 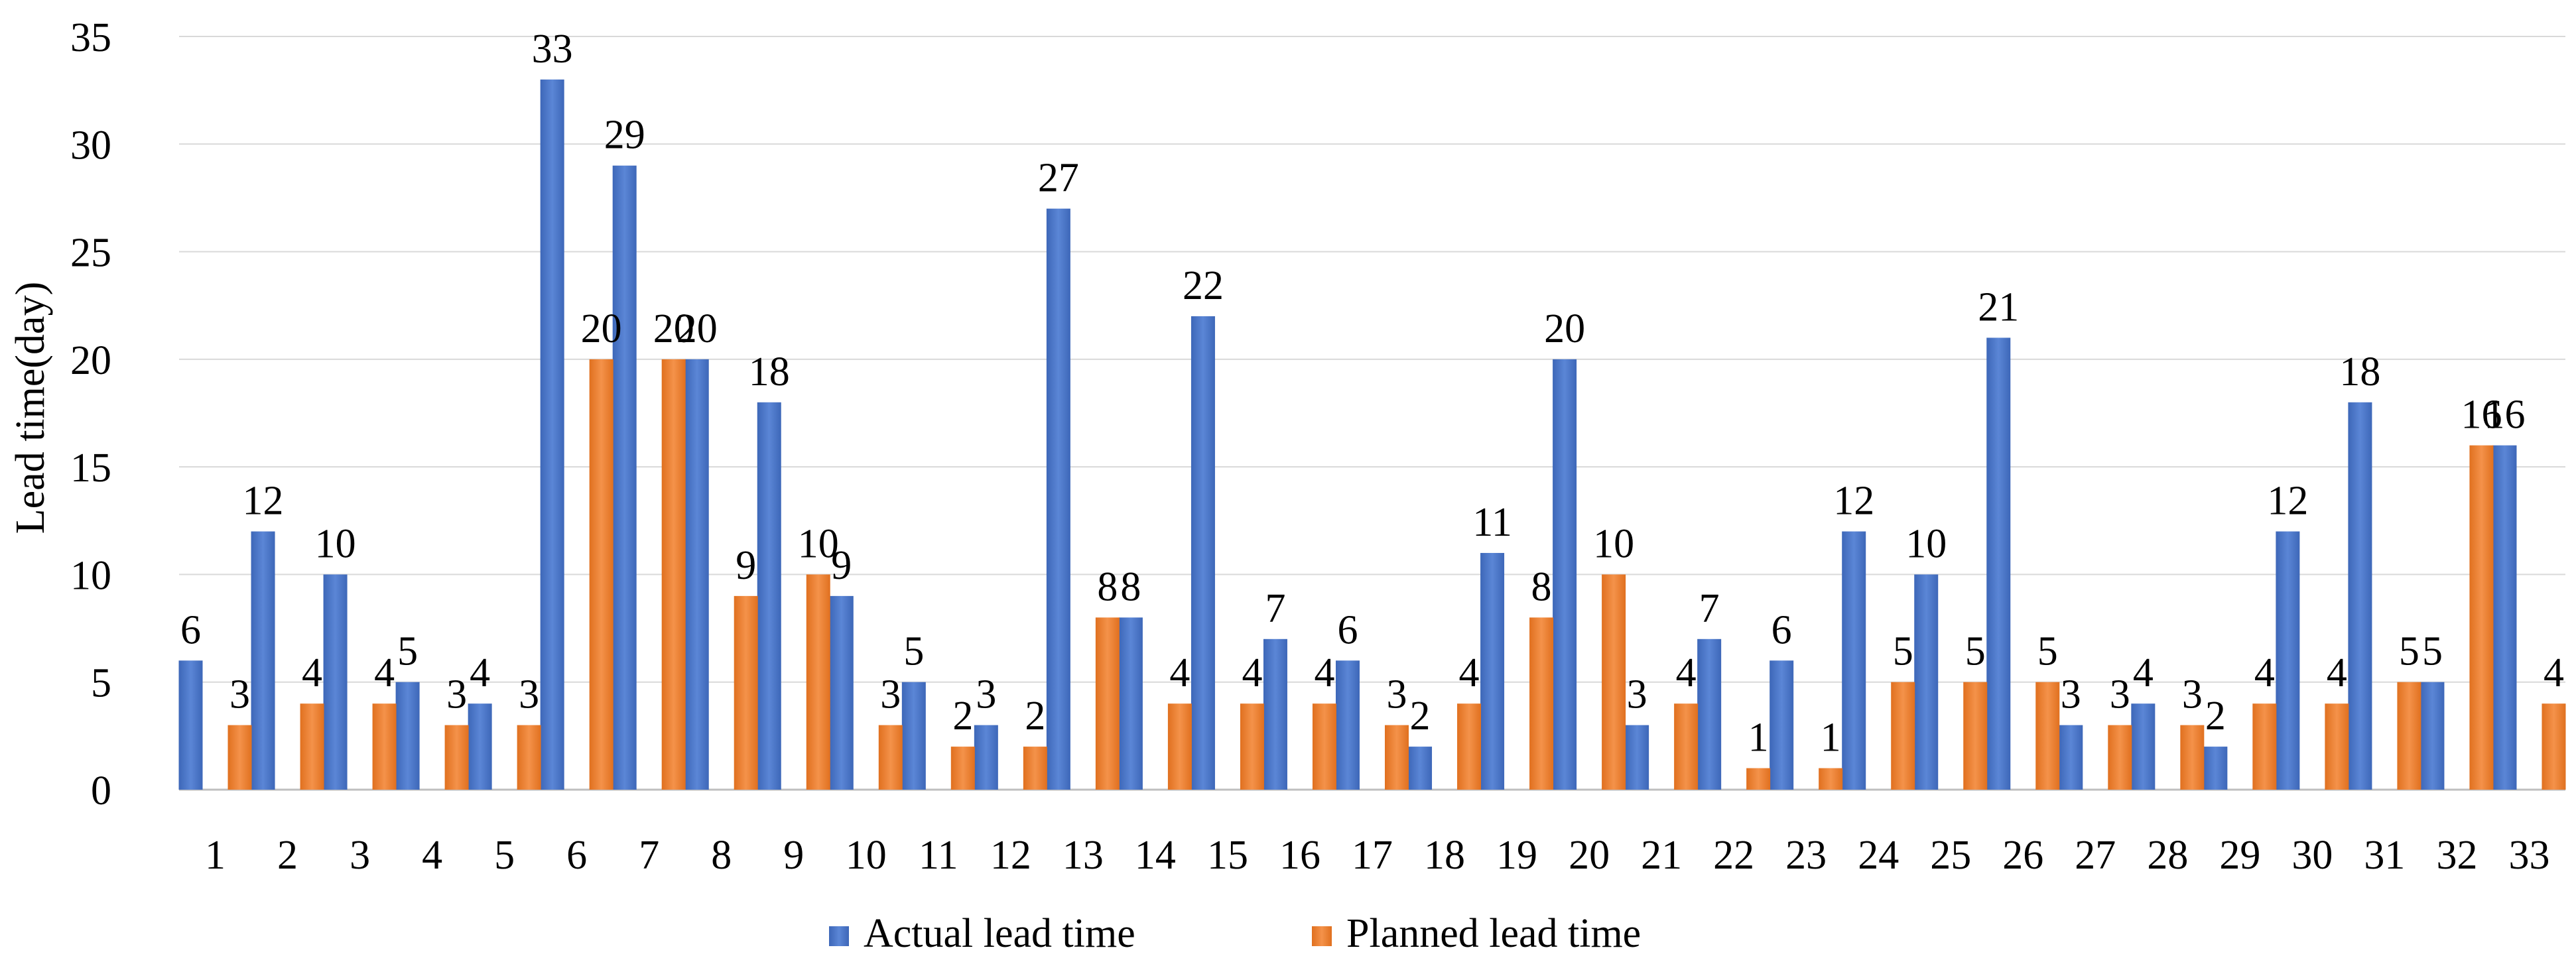 I want to click on x-tick-label: 2, so click(x=288, y=855).